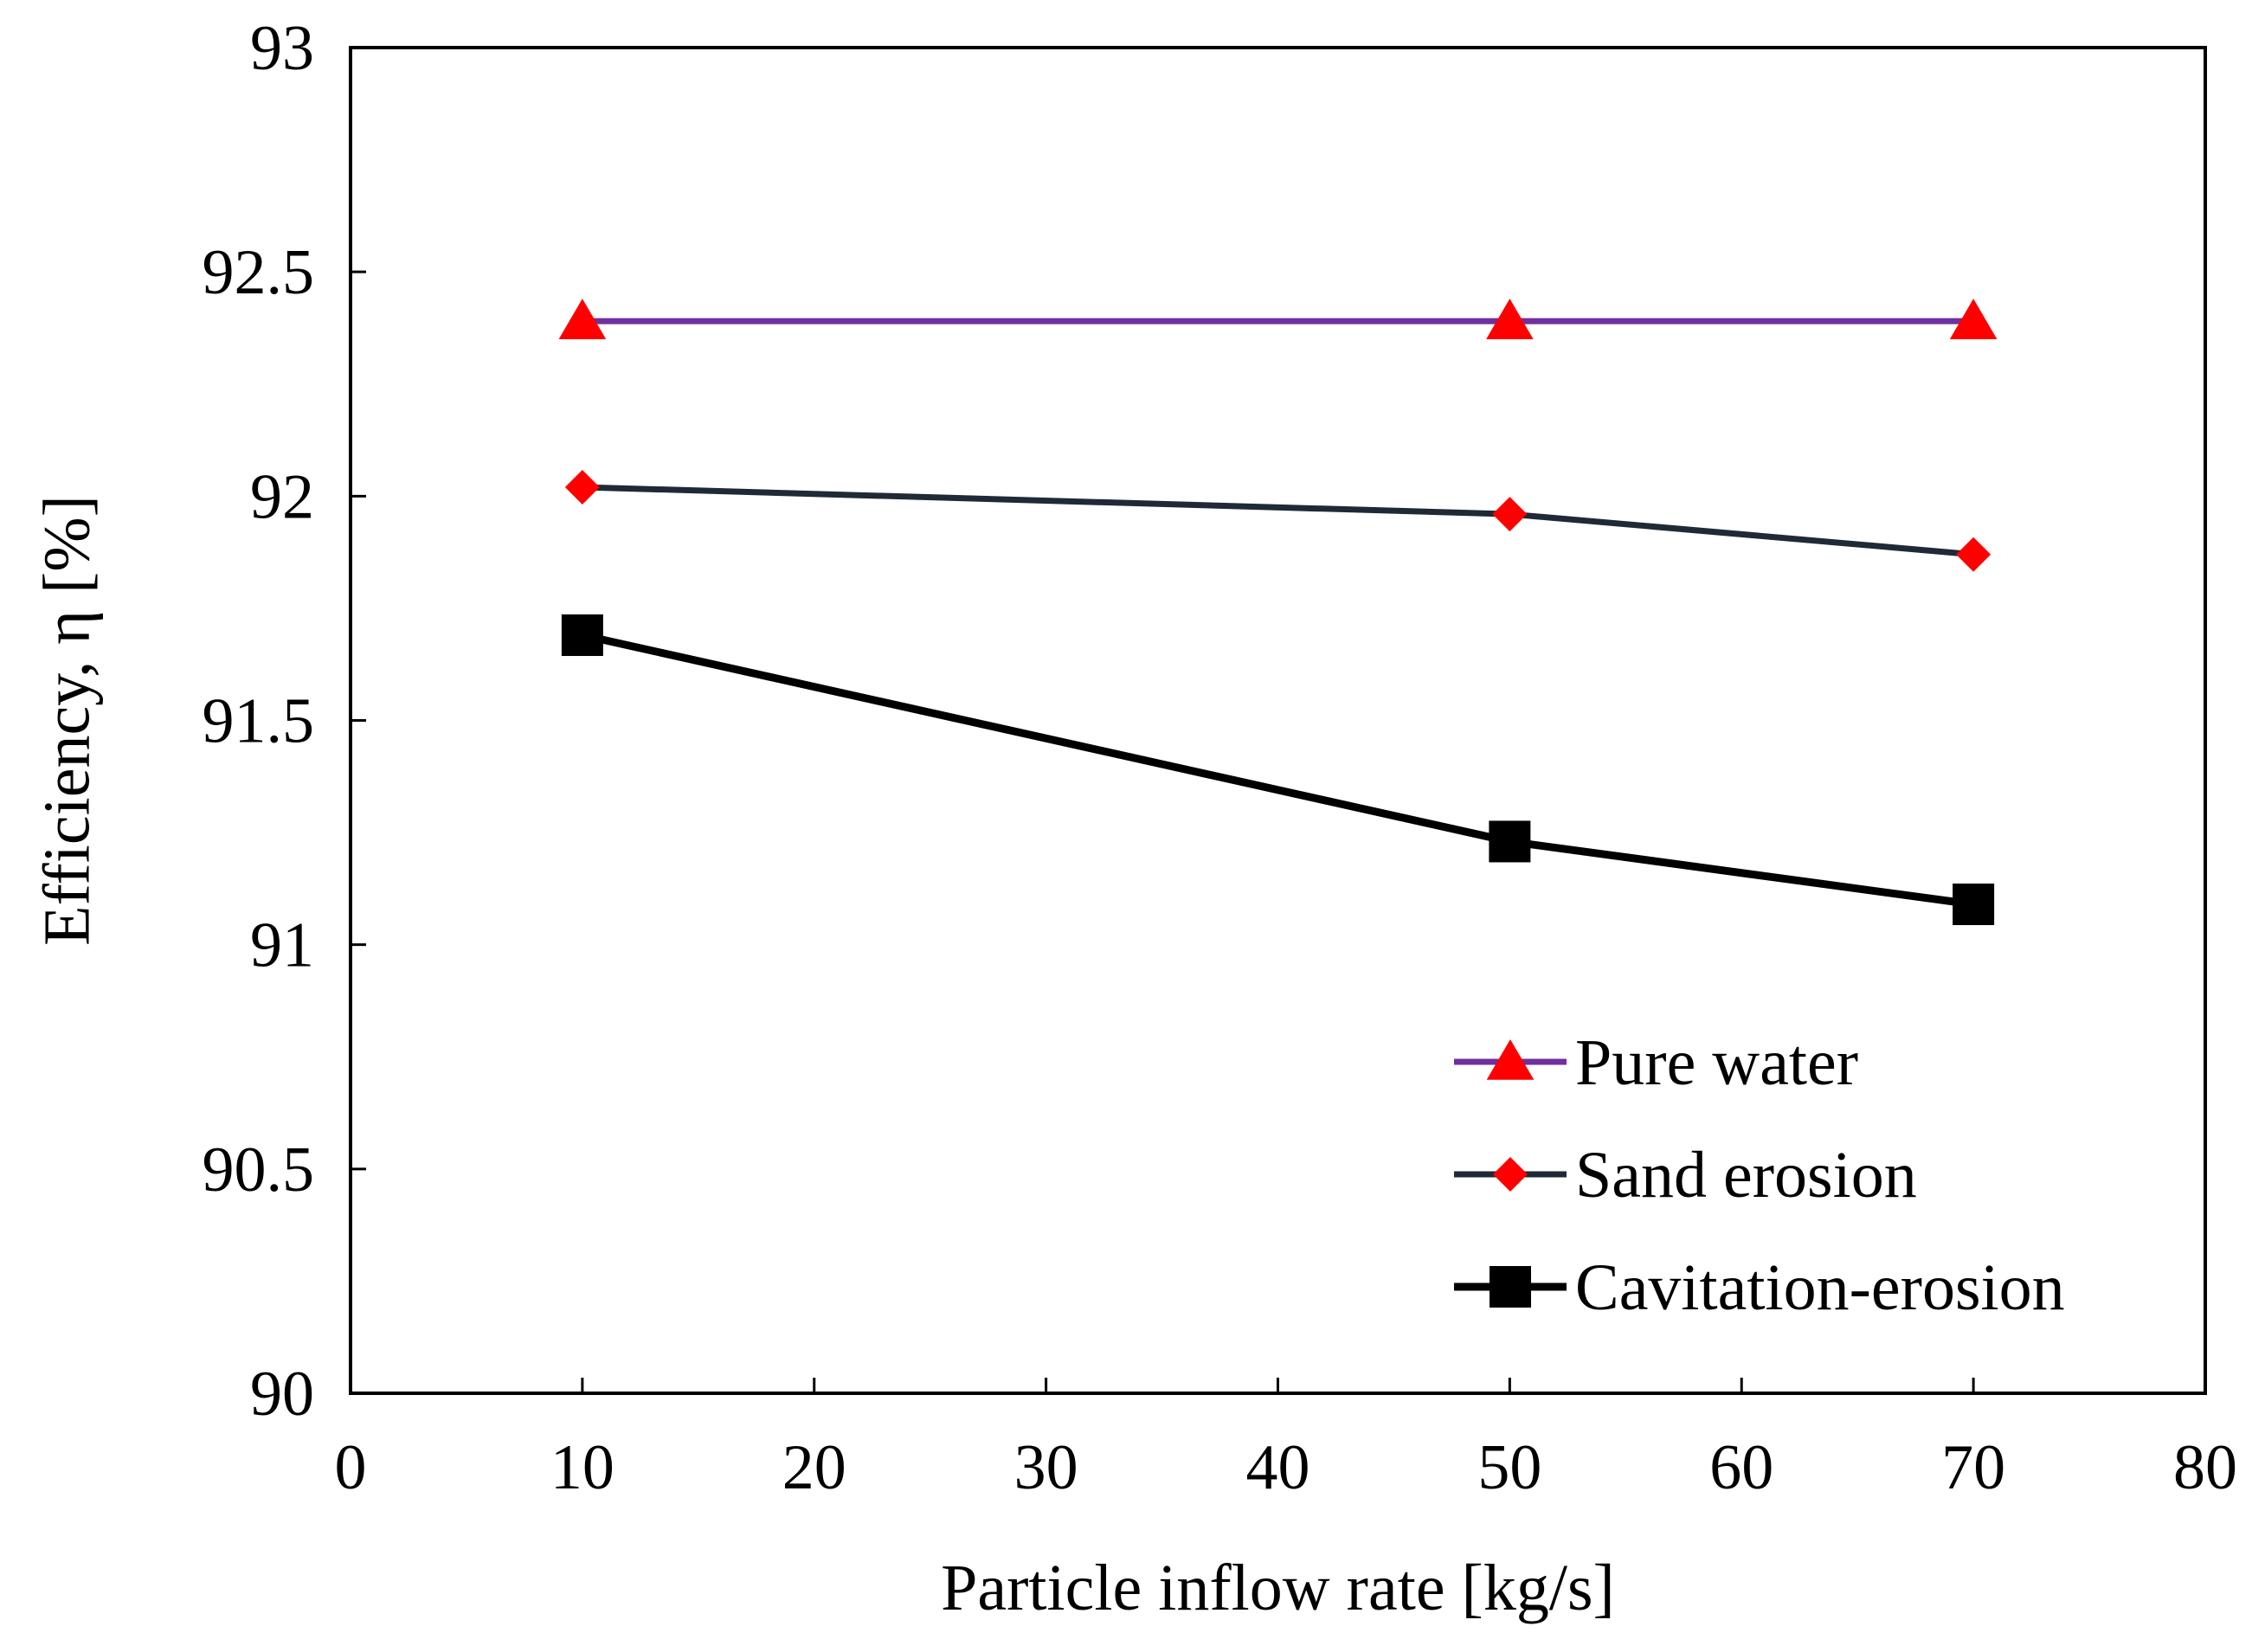 The image size is (2252, 1652). Describe the element at coordinates (67, 720) in the screenshot. I see `y-axis-title: Efficiency, η [%]` at that location.